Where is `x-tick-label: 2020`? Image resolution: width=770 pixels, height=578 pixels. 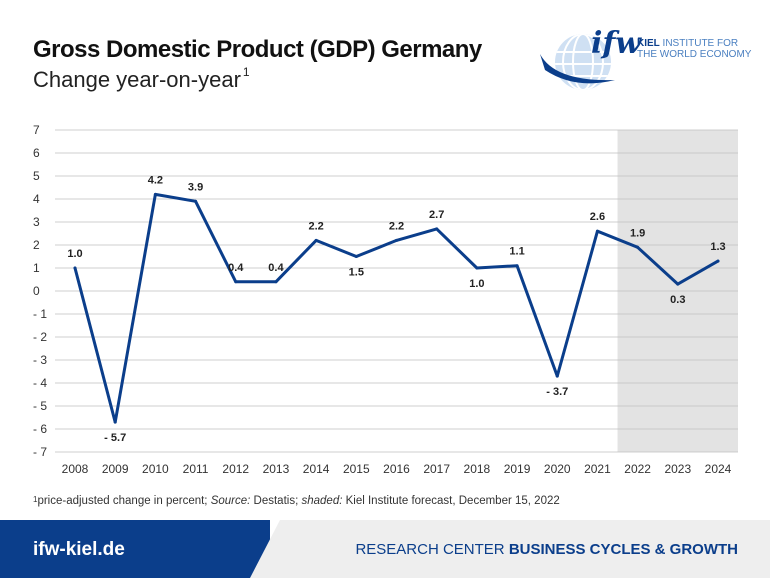 x-tick-label: 2020 is located at coordinates (557, 469).